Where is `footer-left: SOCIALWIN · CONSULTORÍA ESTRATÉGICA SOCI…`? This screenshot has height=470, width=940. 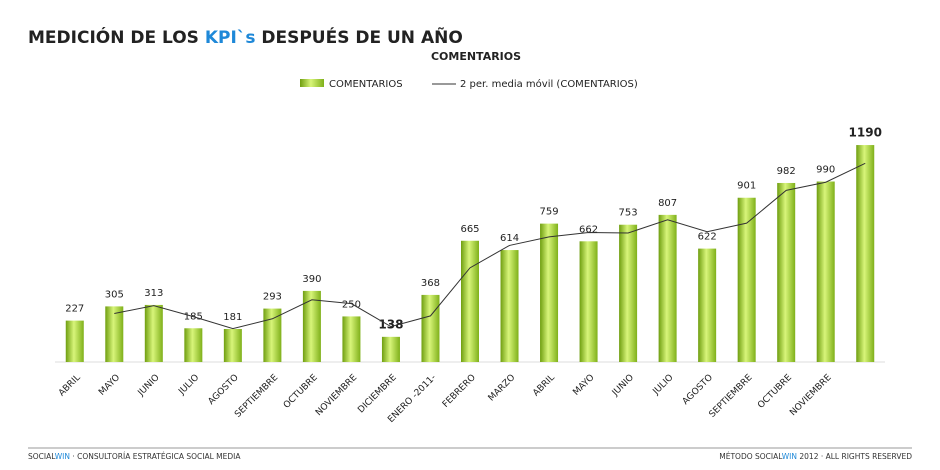 footer-left: SOCIALWIN · CONSULTORÍA ESTRATÉGICA SOCI… is located at coordinates (134, 456).